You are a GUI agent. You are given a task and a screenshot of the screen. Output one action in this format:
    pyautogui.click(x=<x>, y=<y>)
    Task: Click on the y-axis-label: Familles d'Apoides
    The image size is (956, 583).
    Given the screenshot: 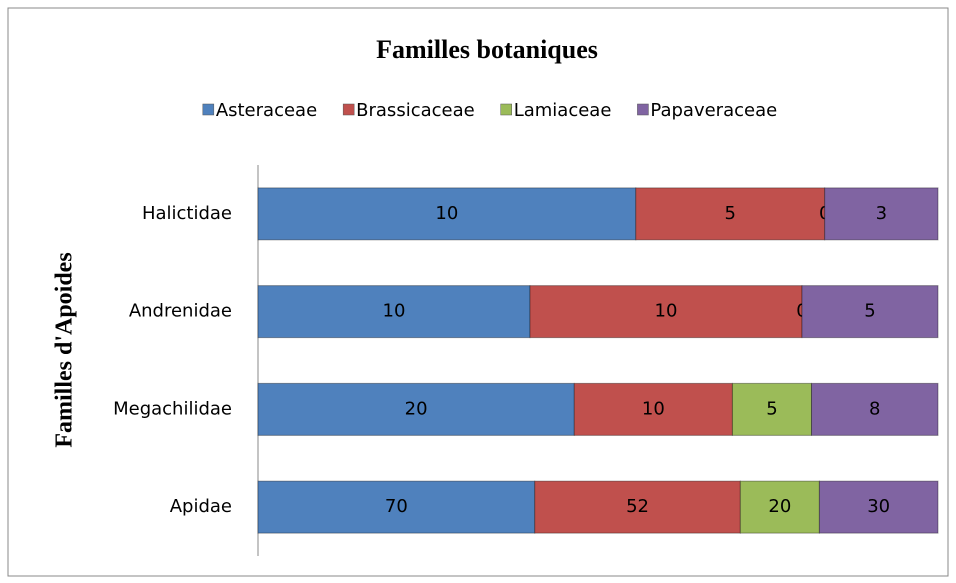 What is the action you would take?
    pyautogui.click(x=65, y=349)
    